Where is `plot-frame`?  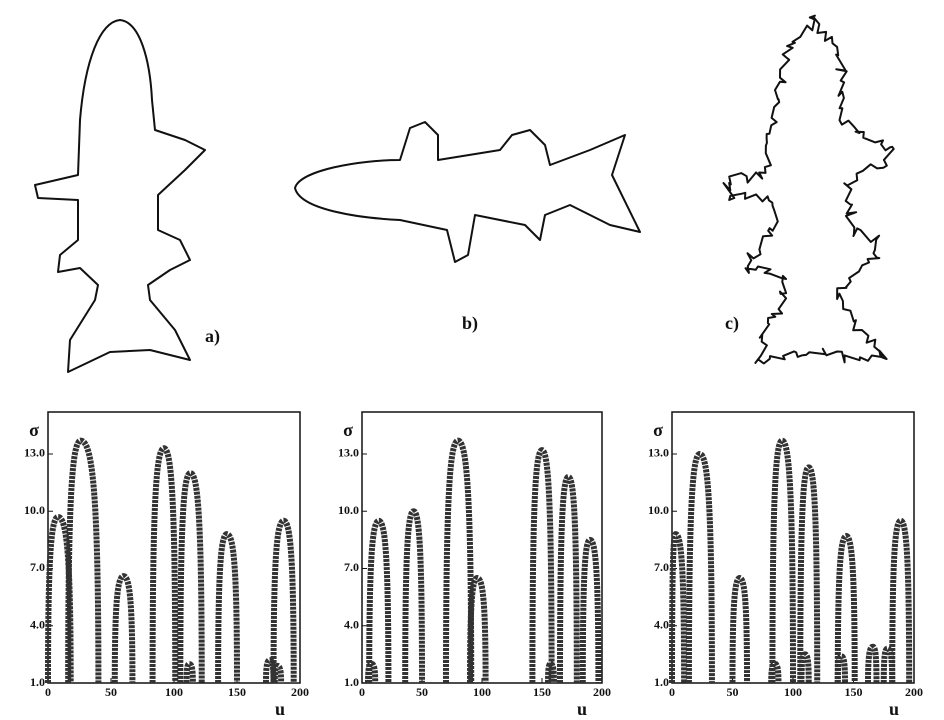 plot-frame is located at coordinates (482, 547).